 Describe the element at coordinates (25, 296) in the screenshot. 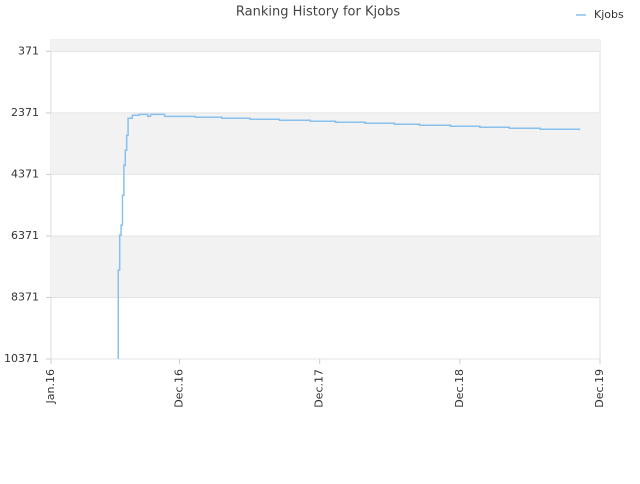

I see `y-tick-label: 8371` at that location.